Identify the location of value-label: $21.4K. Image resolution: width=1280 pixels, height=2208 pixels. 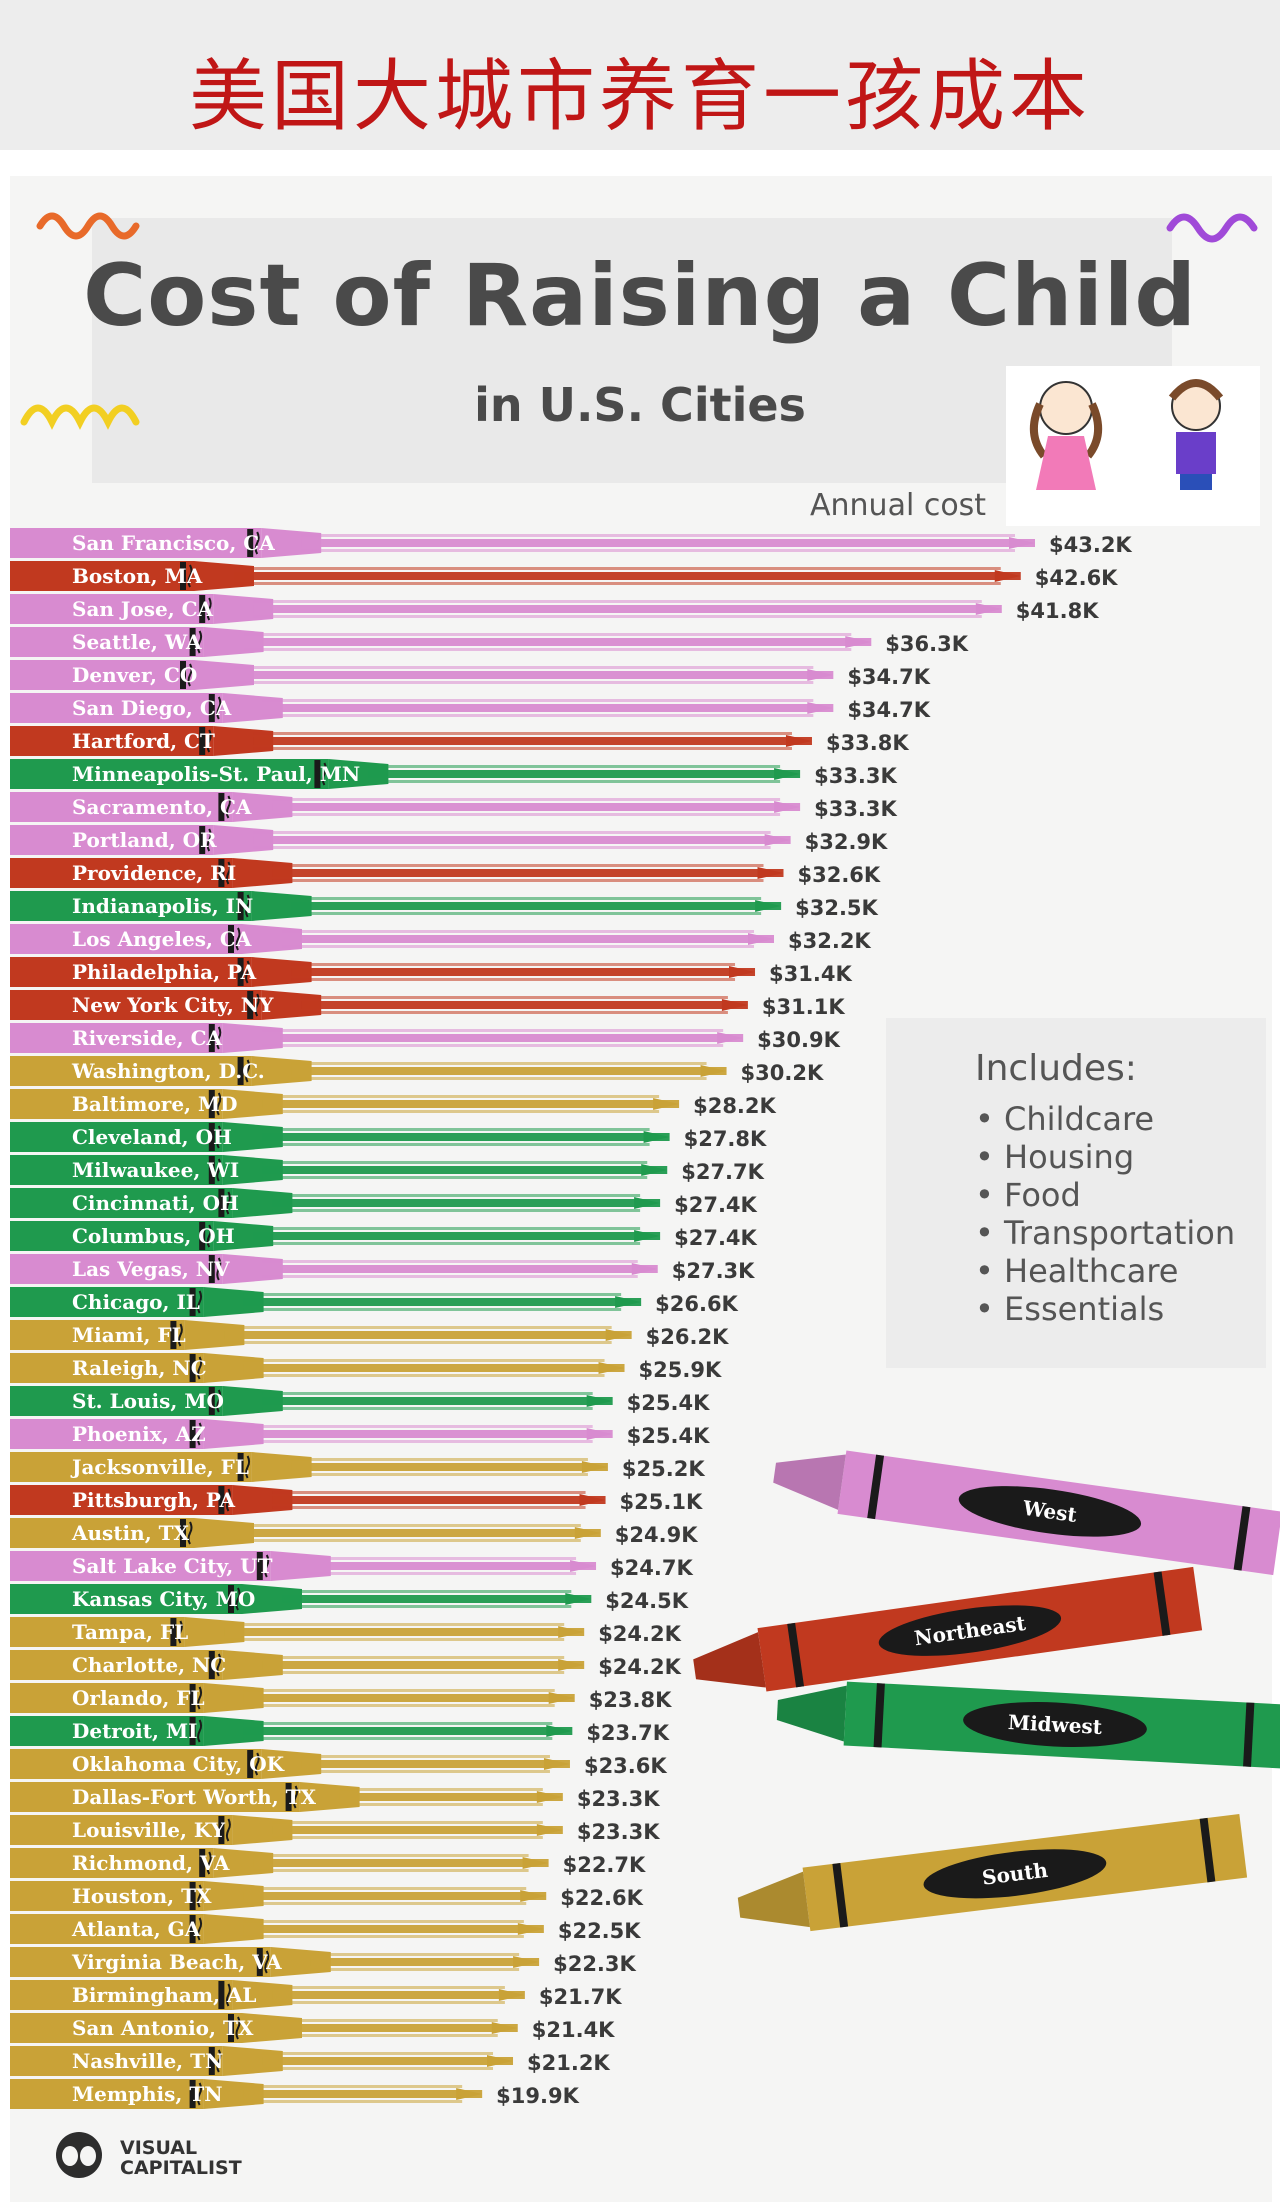
(573, 2030).